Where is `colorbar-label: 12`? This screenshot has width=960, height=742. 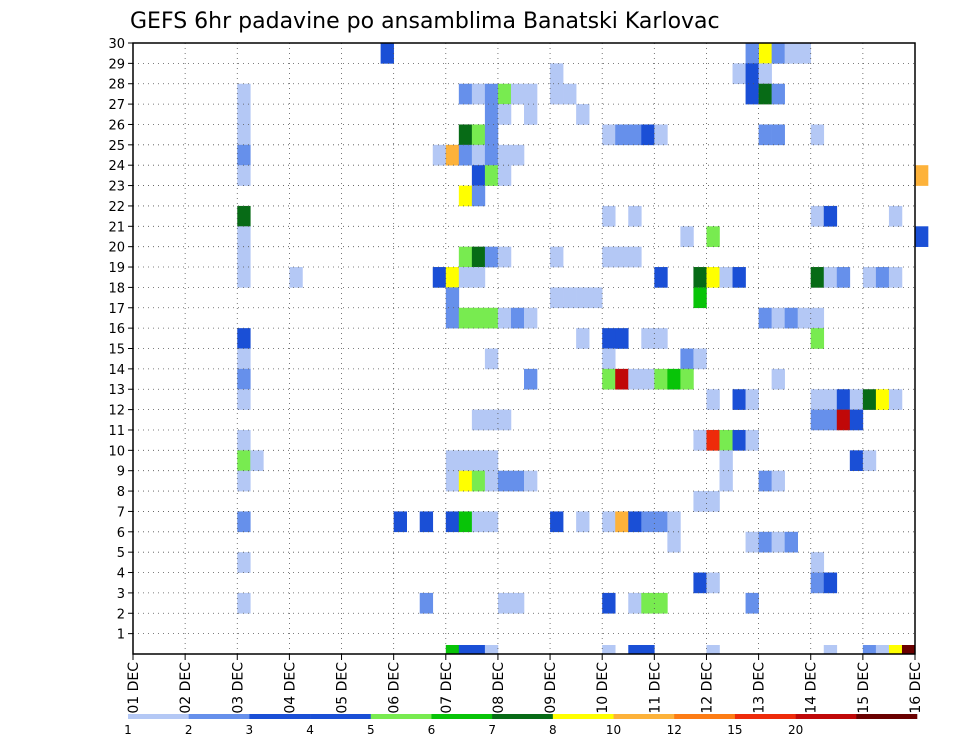
colorbar-label: 12 is located at coordinates (674, 730).